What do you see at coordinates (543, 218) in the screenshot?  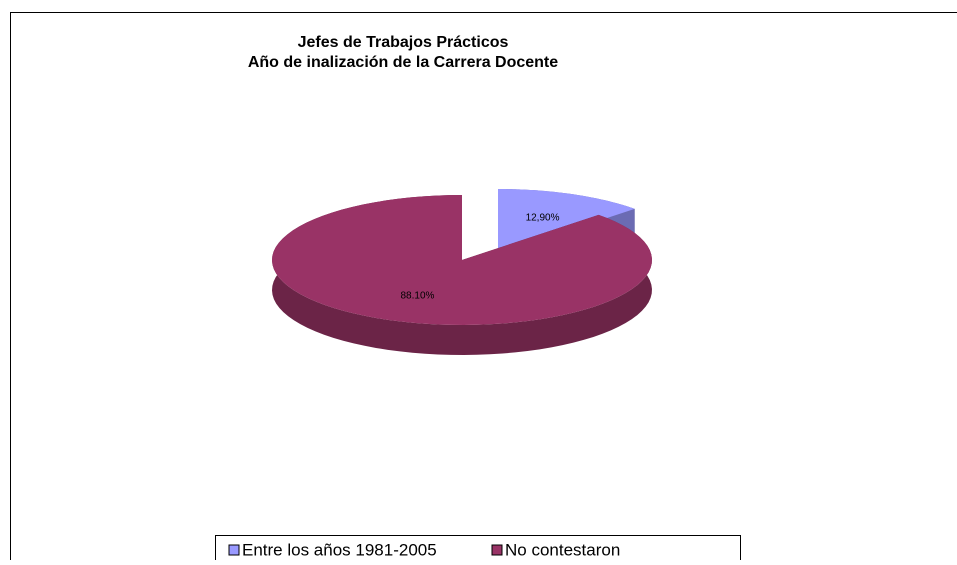 I see `data-label: 12,90%` at bounding box center [543, 218].